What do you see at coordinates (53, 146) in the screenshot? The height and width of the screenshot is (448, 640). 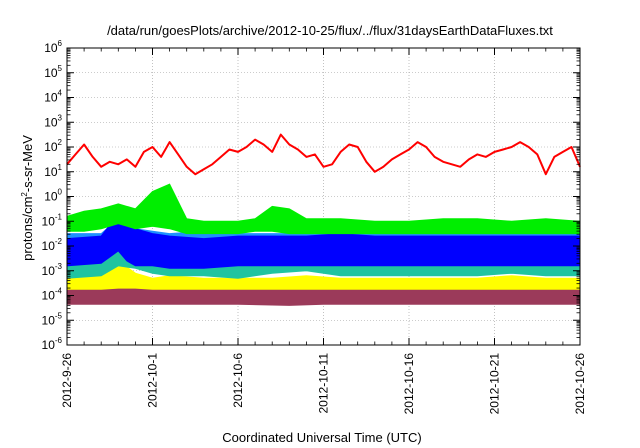 I see `y-tick-label: 10²` at bounding box center [53, 146].